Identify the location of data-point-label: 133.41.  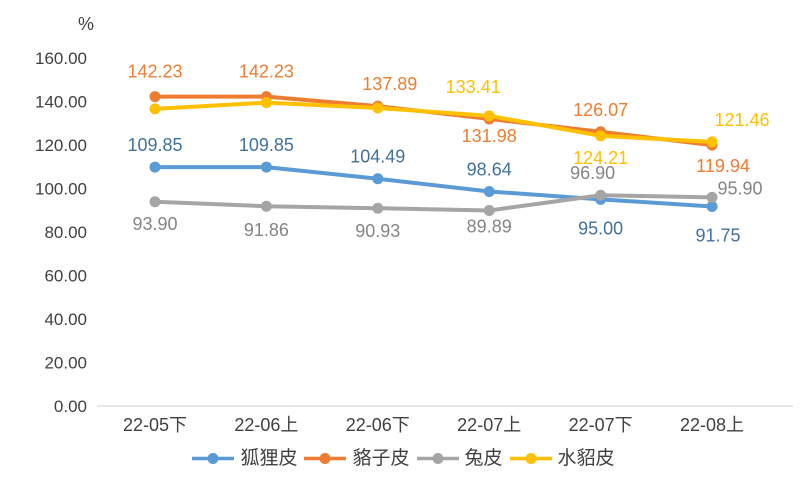
(473, 87).